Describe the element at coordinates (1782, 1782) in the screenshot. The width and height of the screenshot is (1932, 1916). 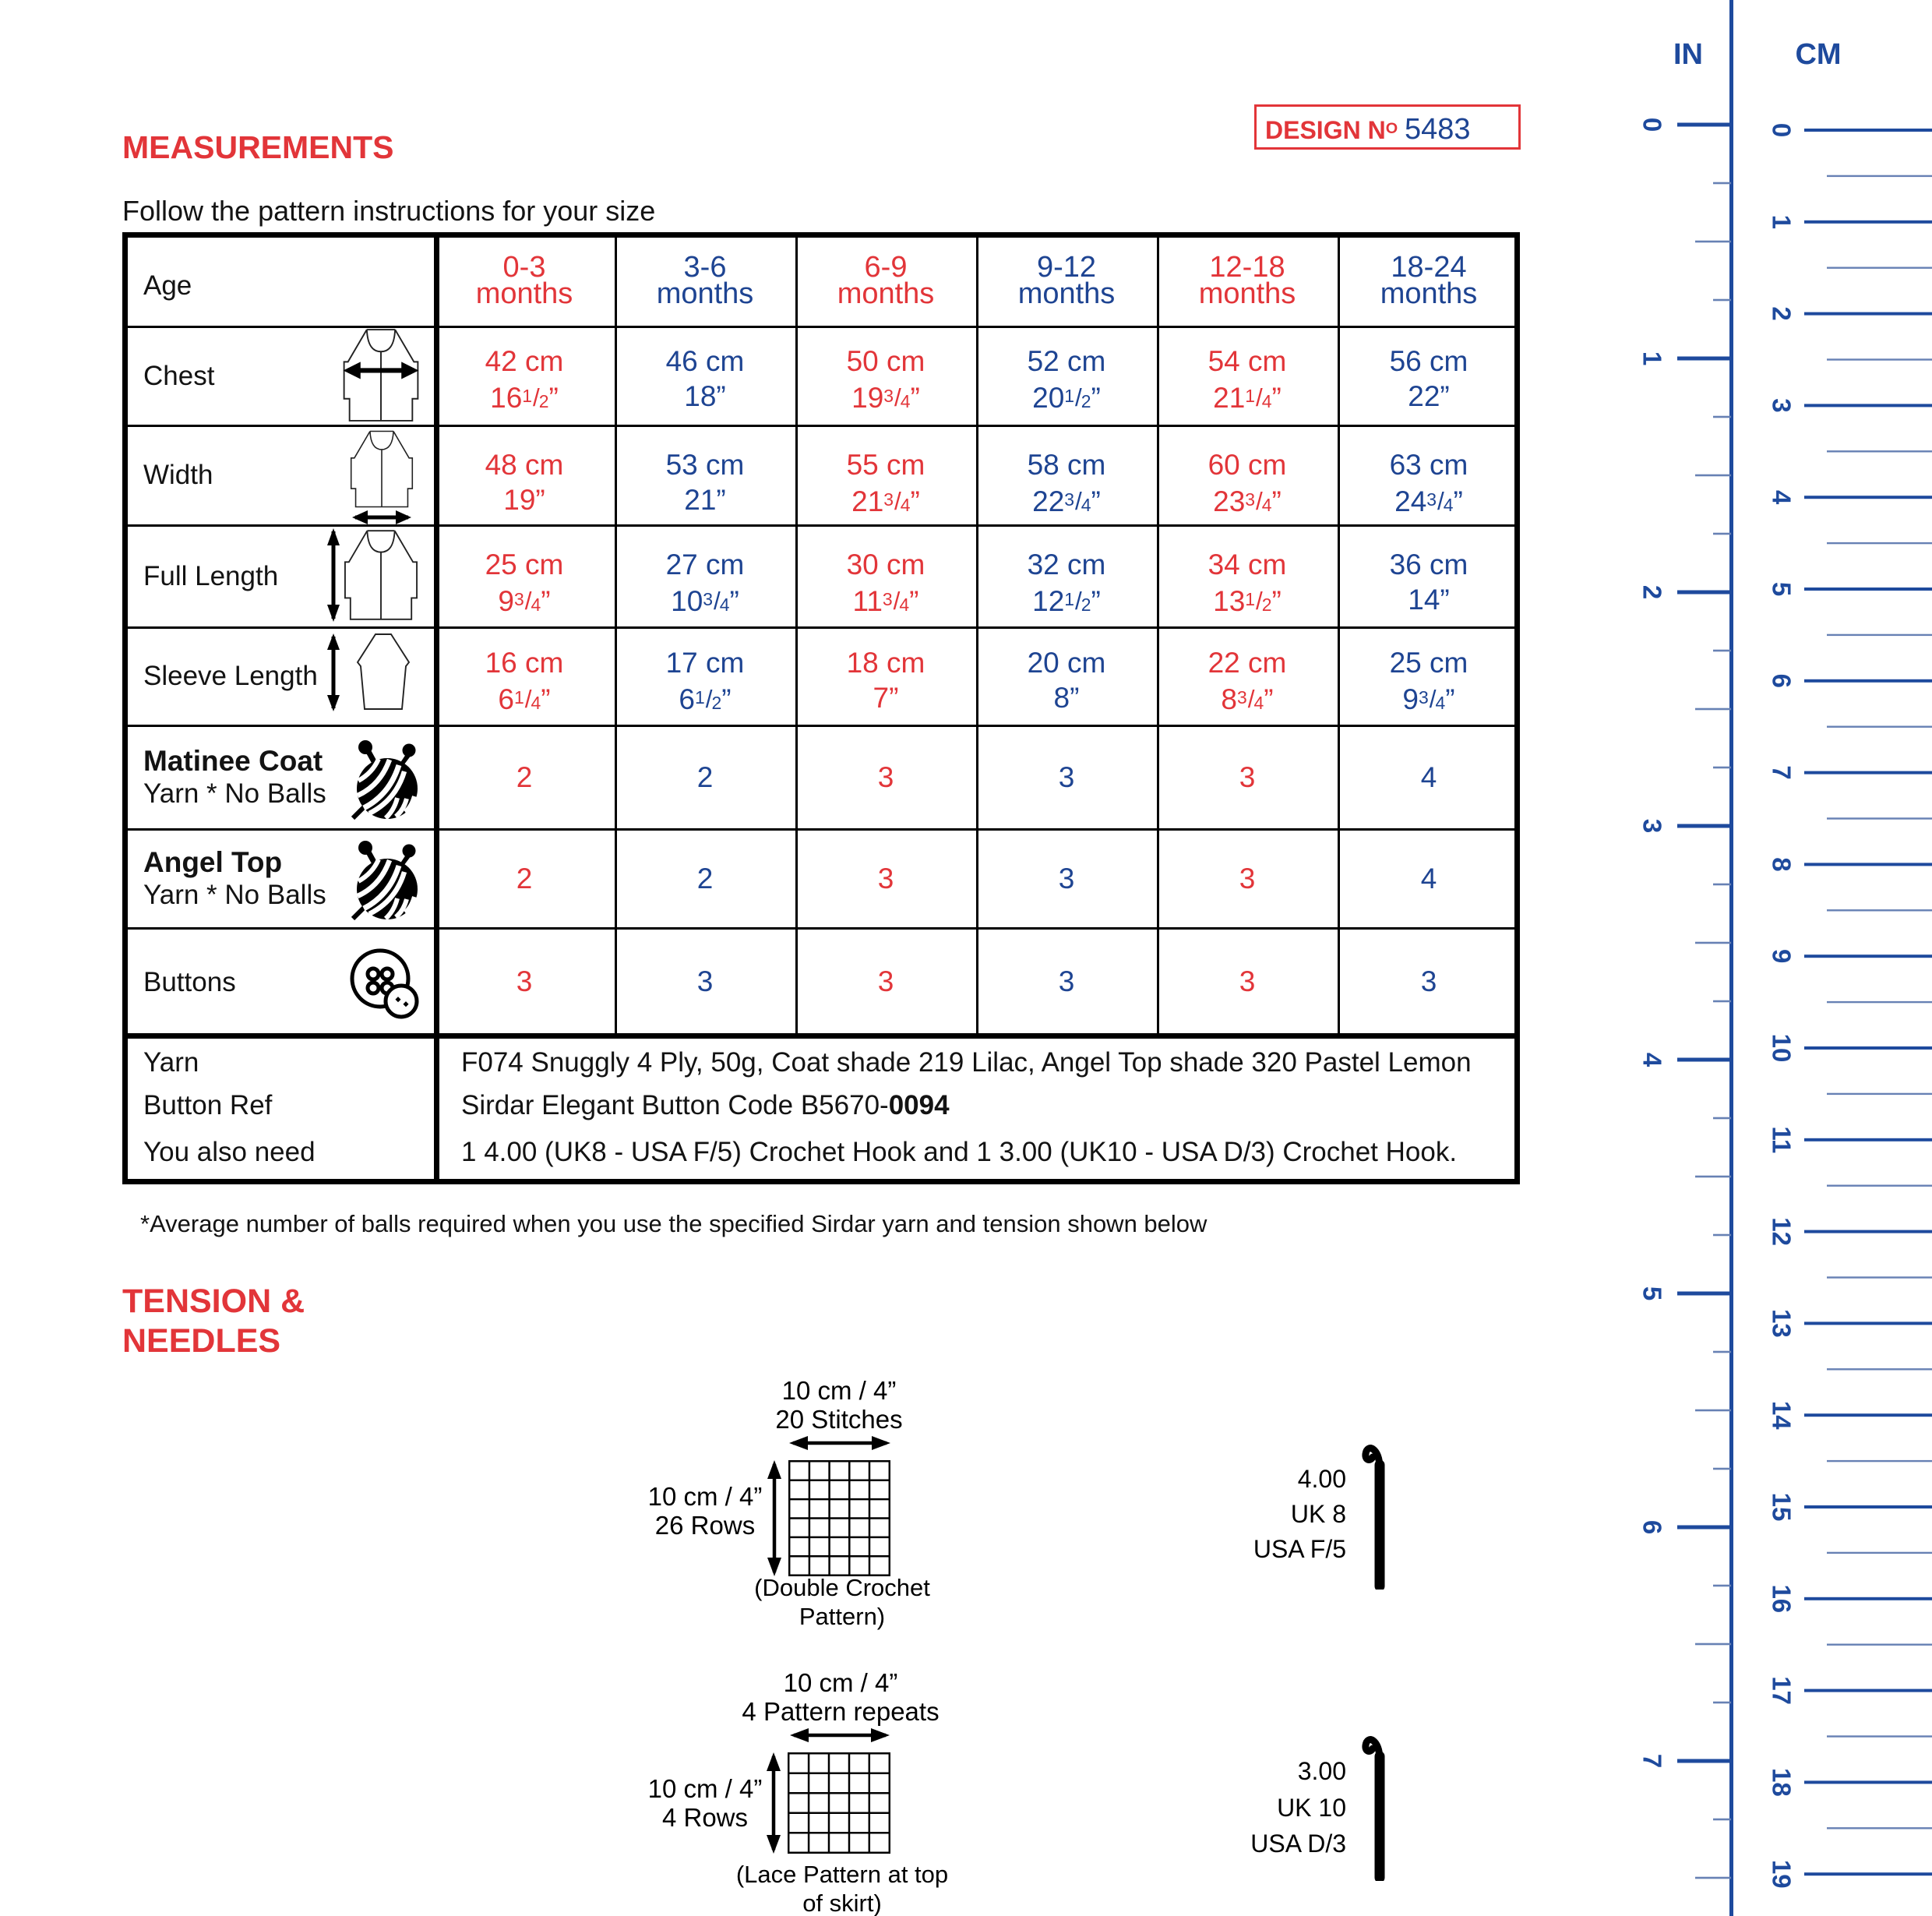
I see `svg-text: 18` at that location.